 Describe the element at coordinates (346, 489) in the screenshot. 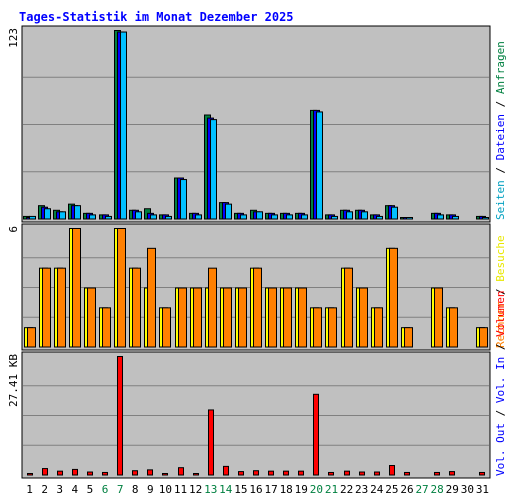

I see `x-tick-label-day-22: 22` at that location.